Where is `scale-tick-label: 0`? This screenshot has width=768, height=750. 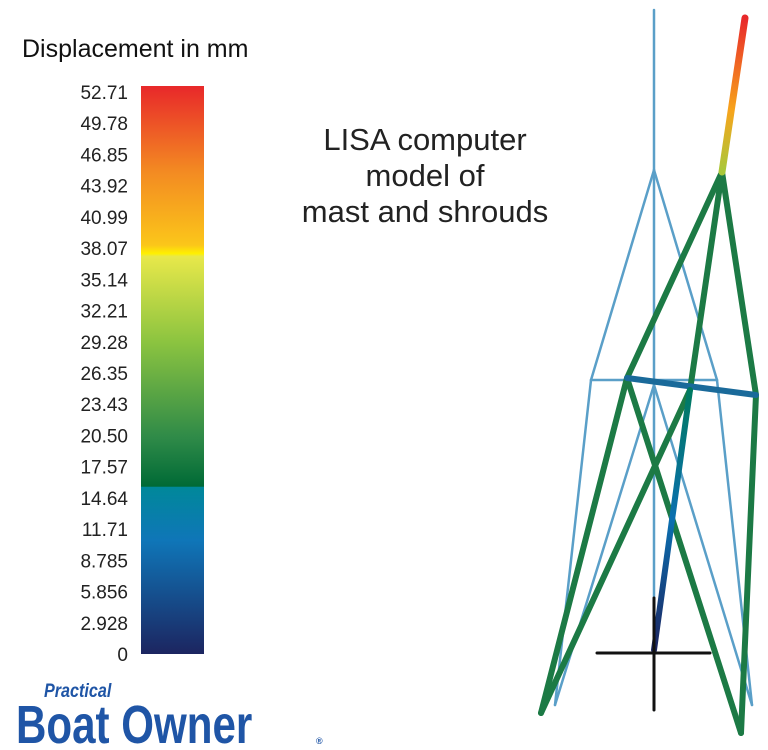
scale-tick-label: 0 is located at coordinates (122, 655).